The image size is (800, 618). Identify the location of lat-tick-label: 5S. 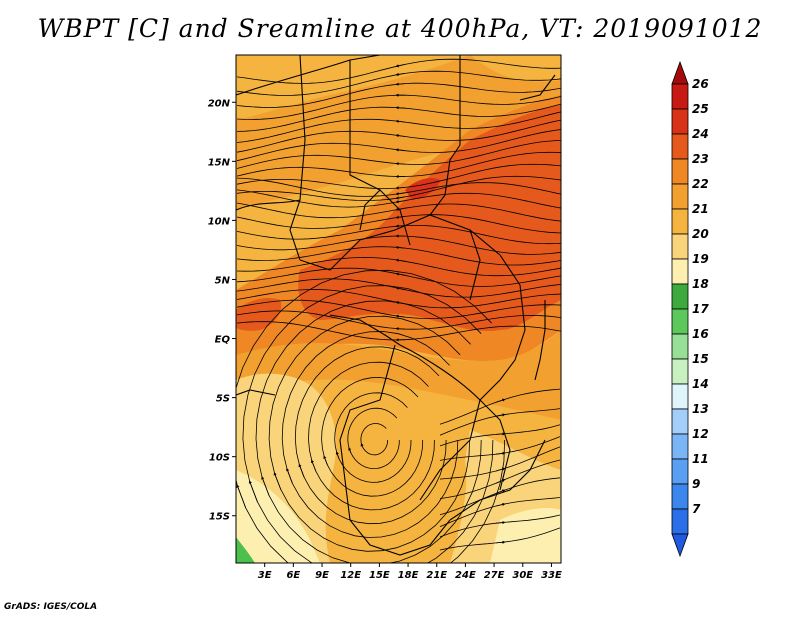
(223, 399).